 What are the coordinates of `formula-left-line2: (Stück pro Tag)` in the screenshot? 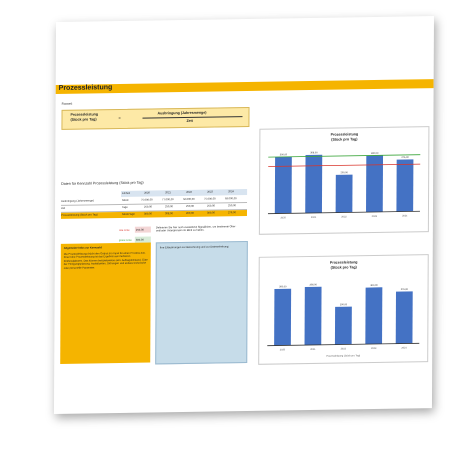 It's located at (83, 119).